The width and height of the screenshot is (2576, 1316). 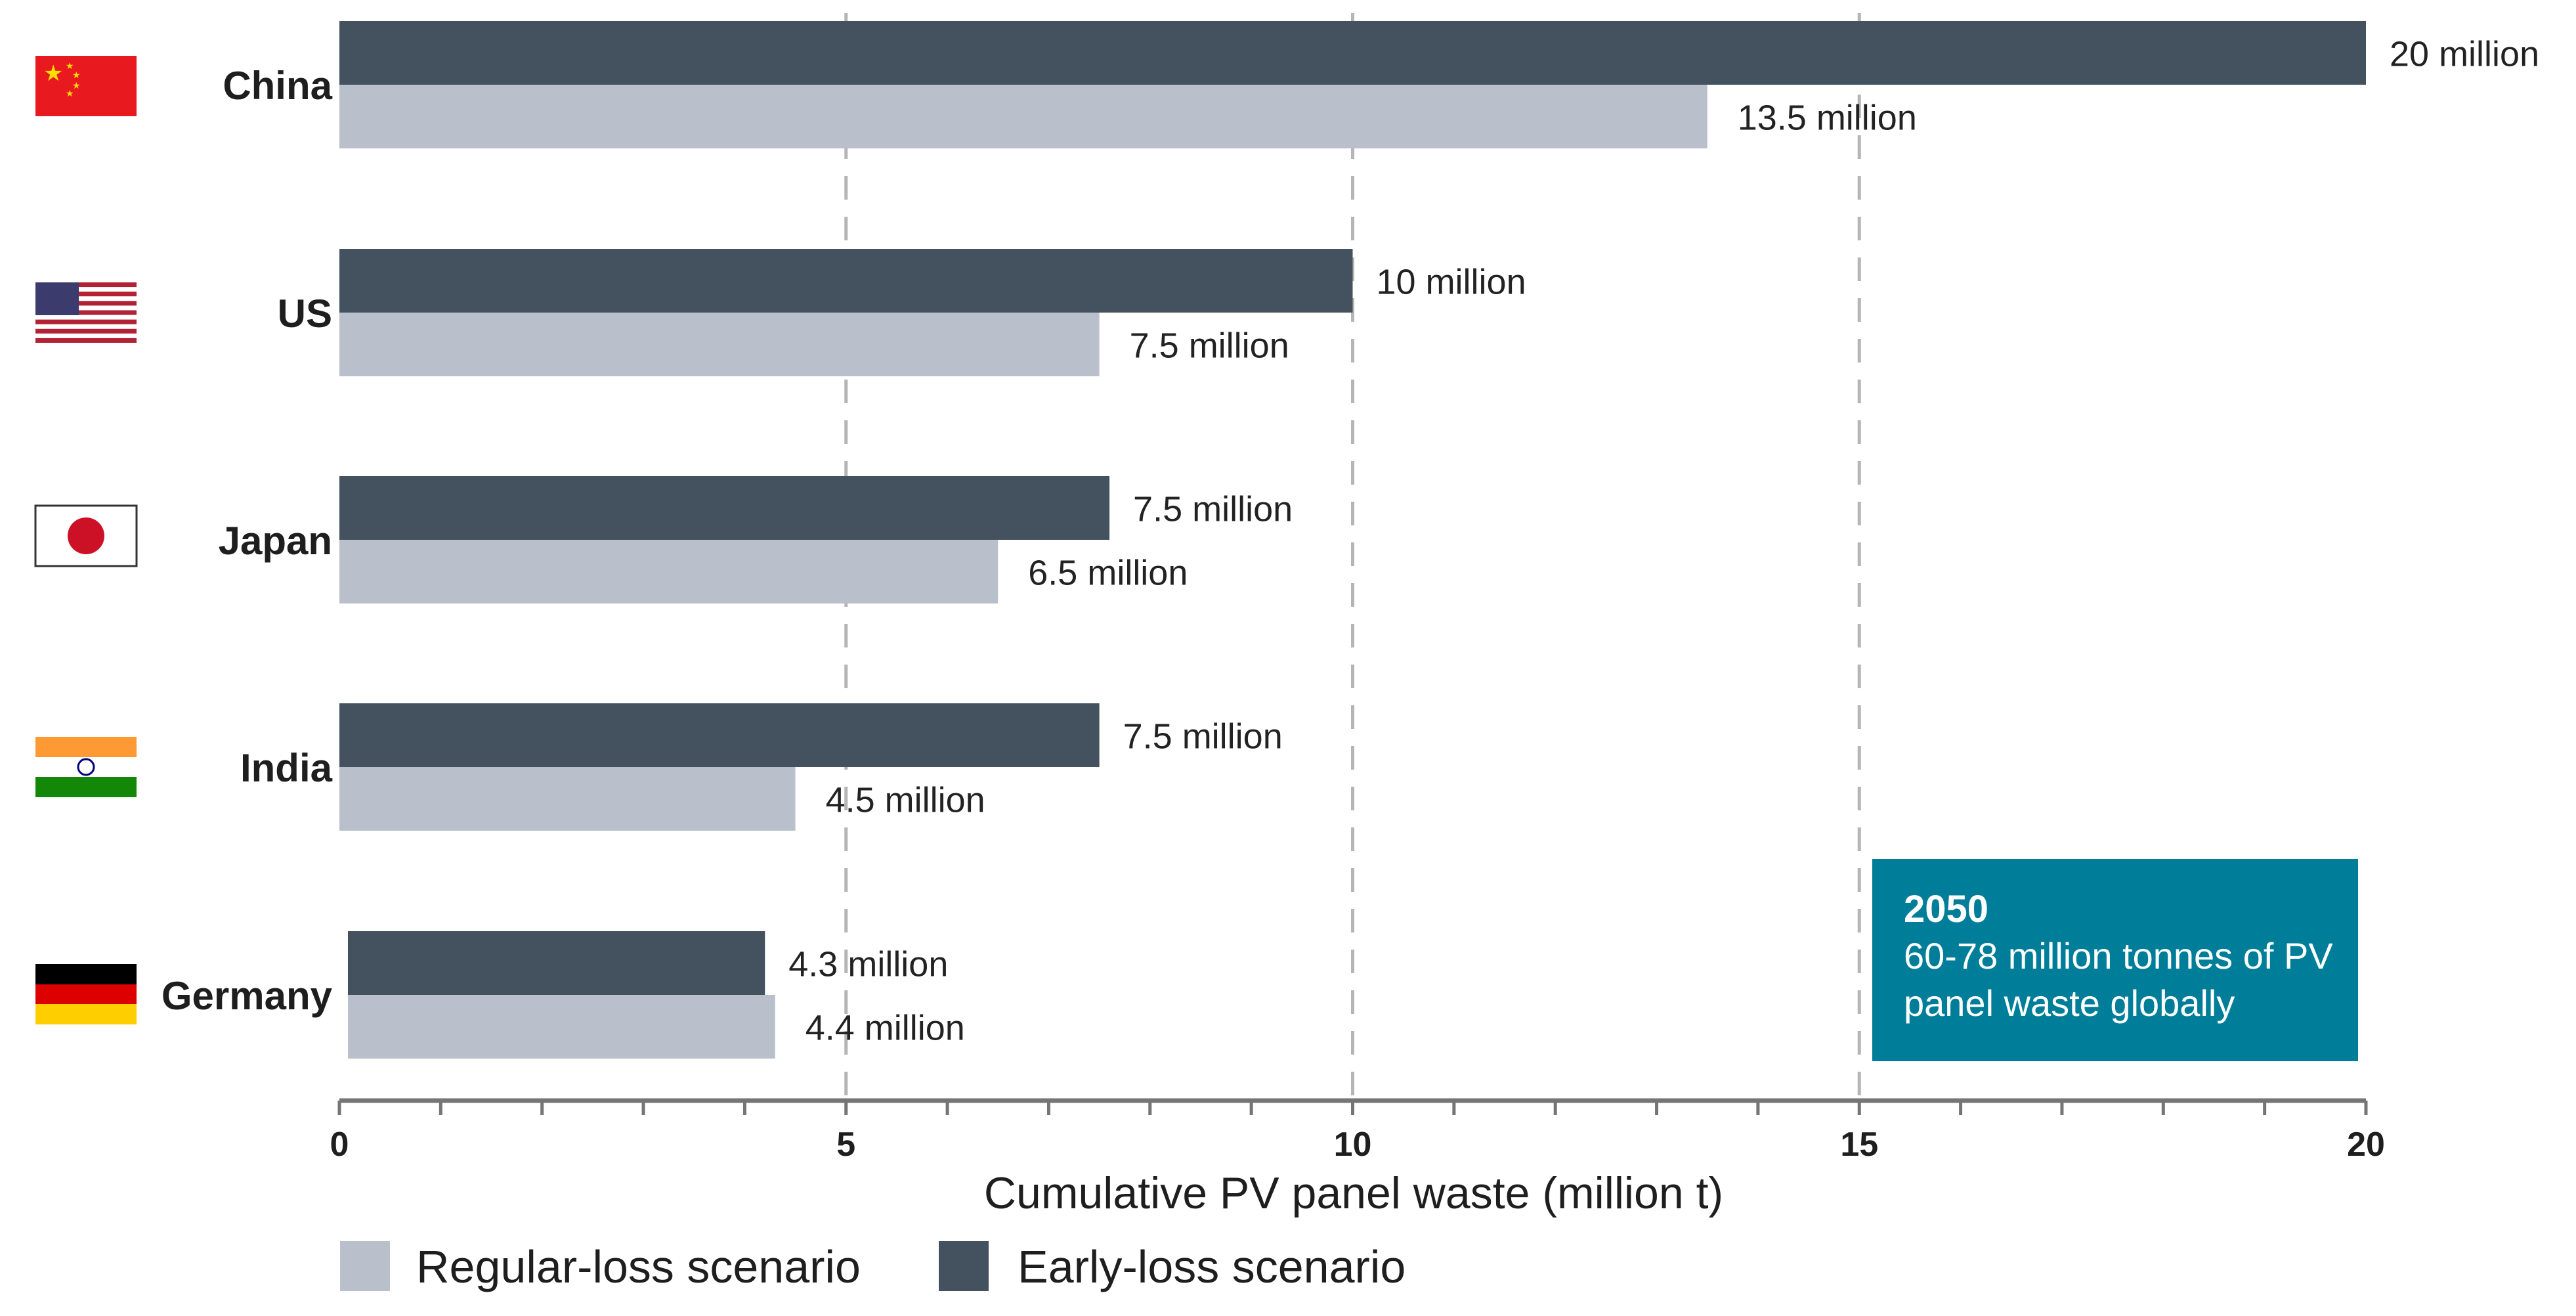 I want to click on x-tick-label-20: 20, so click(x=2366, y=1145).